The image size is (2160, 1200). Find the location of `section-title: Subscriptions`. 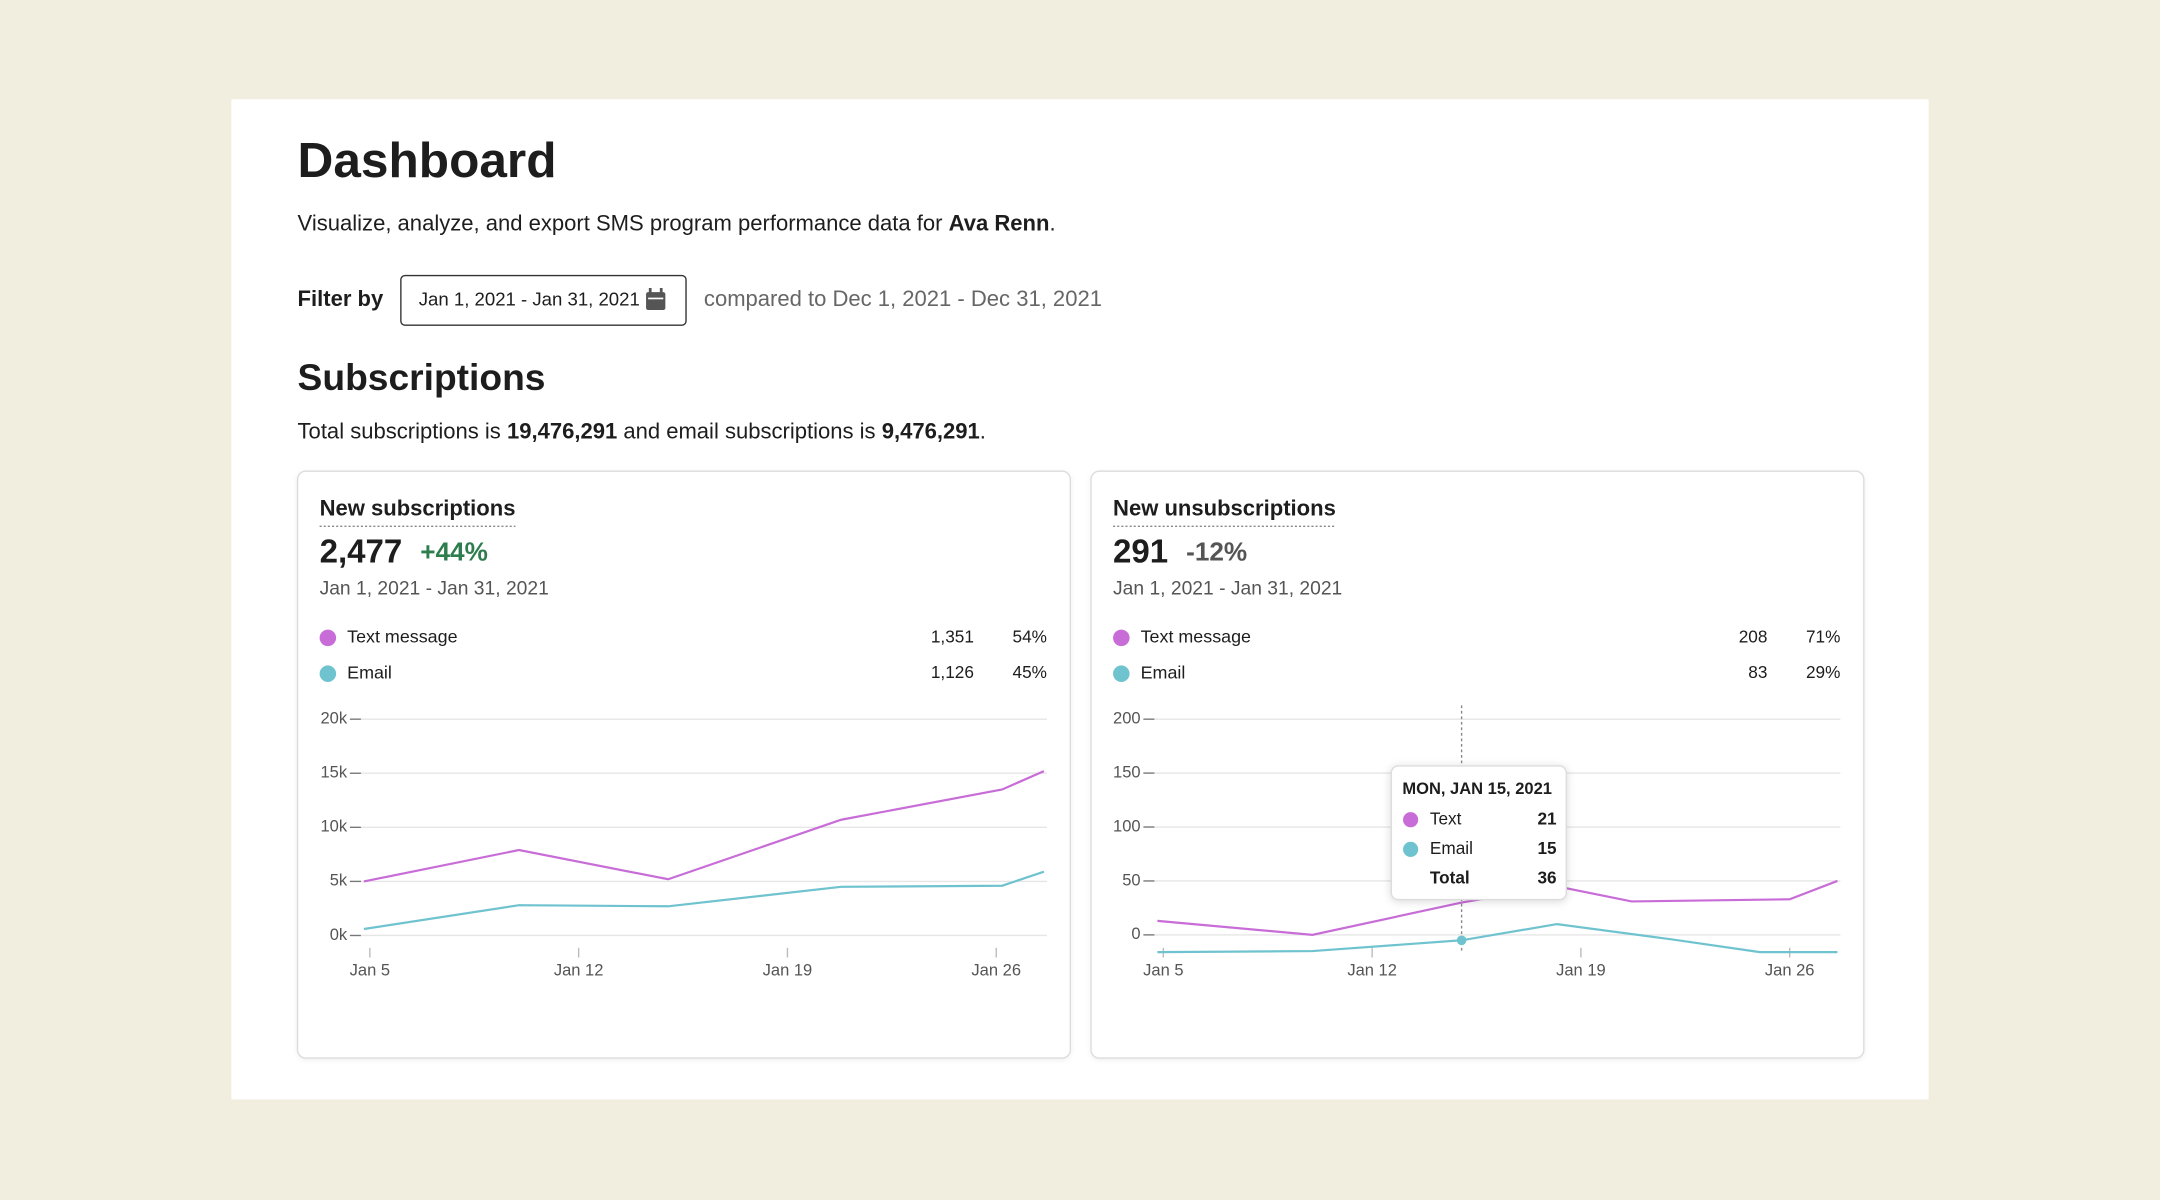

section-title: Subscriptions is located at coordinates (422, 377).